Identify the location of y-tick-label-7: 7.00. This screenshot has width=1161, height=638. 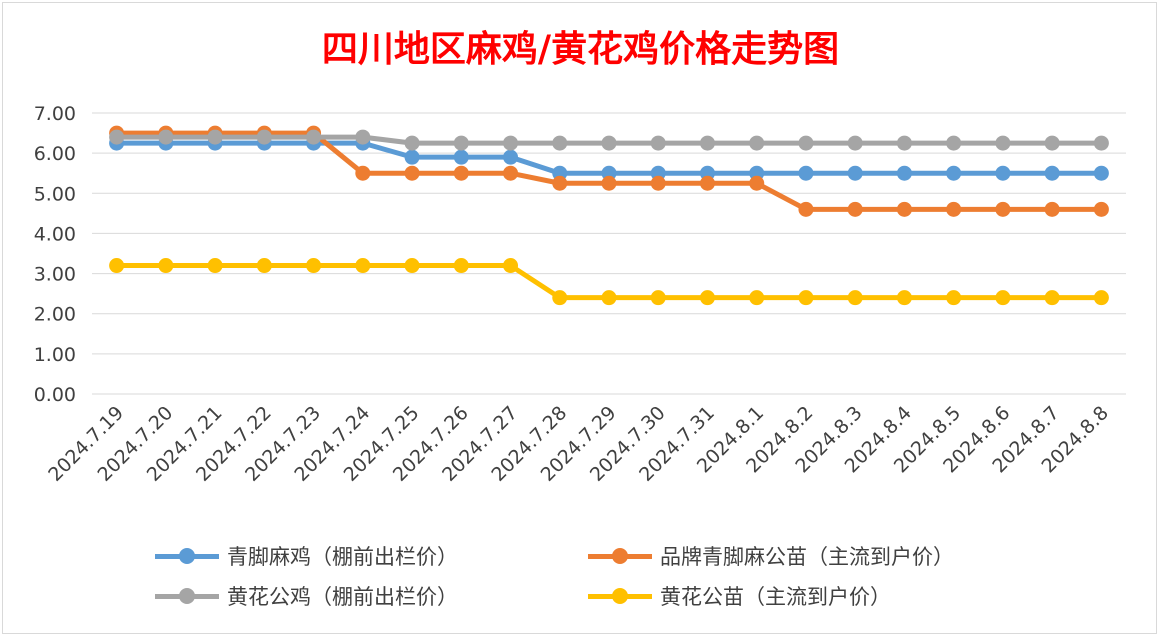
(55, 114).